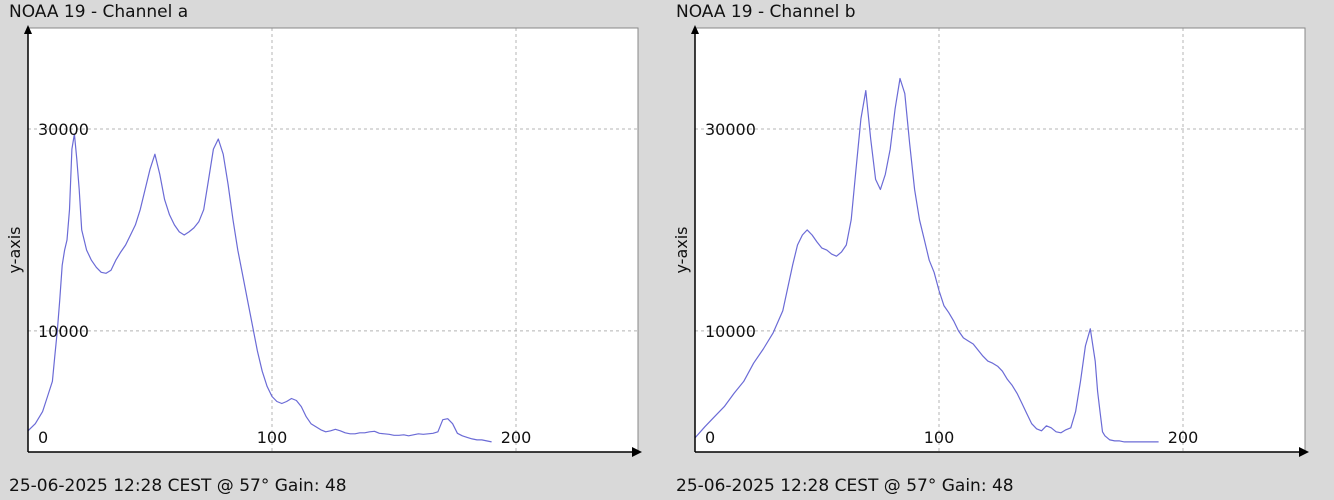  What do you see at coordinates (99, 12) in the screenshot?
I see `chart-title: NOAA 19 - Channel a` at bounding box center [99, 12].